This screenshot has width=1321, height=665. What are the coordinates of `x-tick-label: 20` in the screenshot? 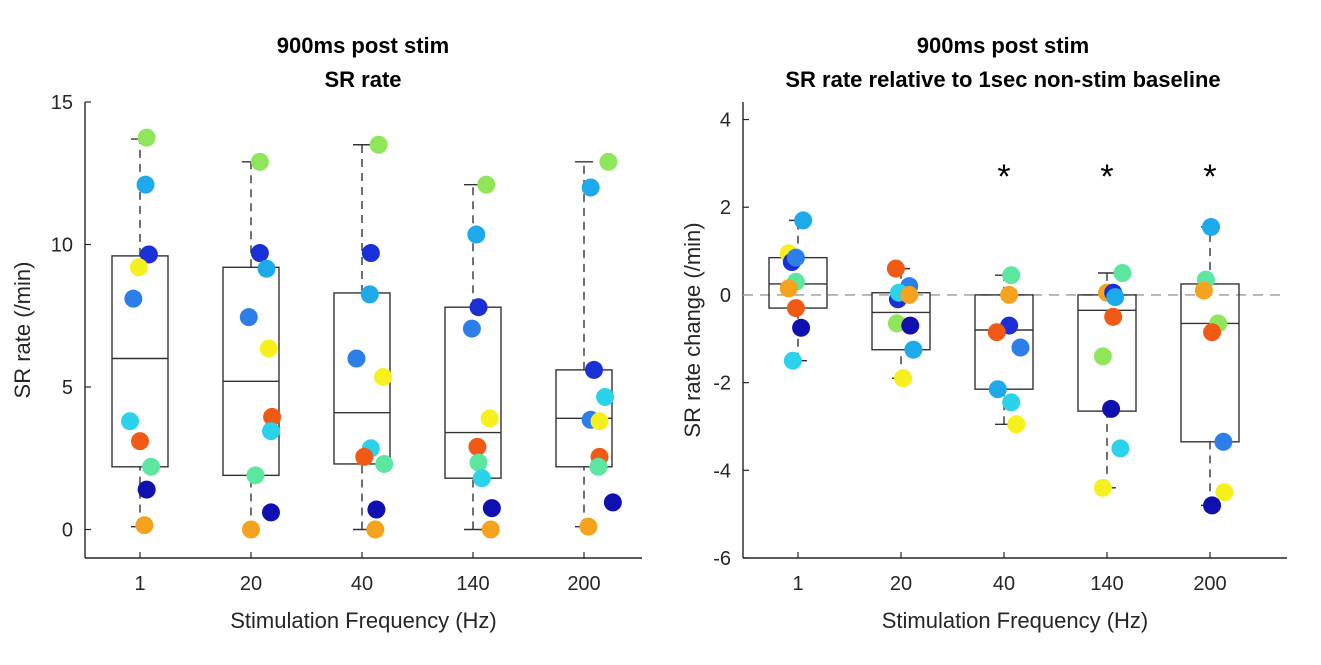 It's located at (901, 584).